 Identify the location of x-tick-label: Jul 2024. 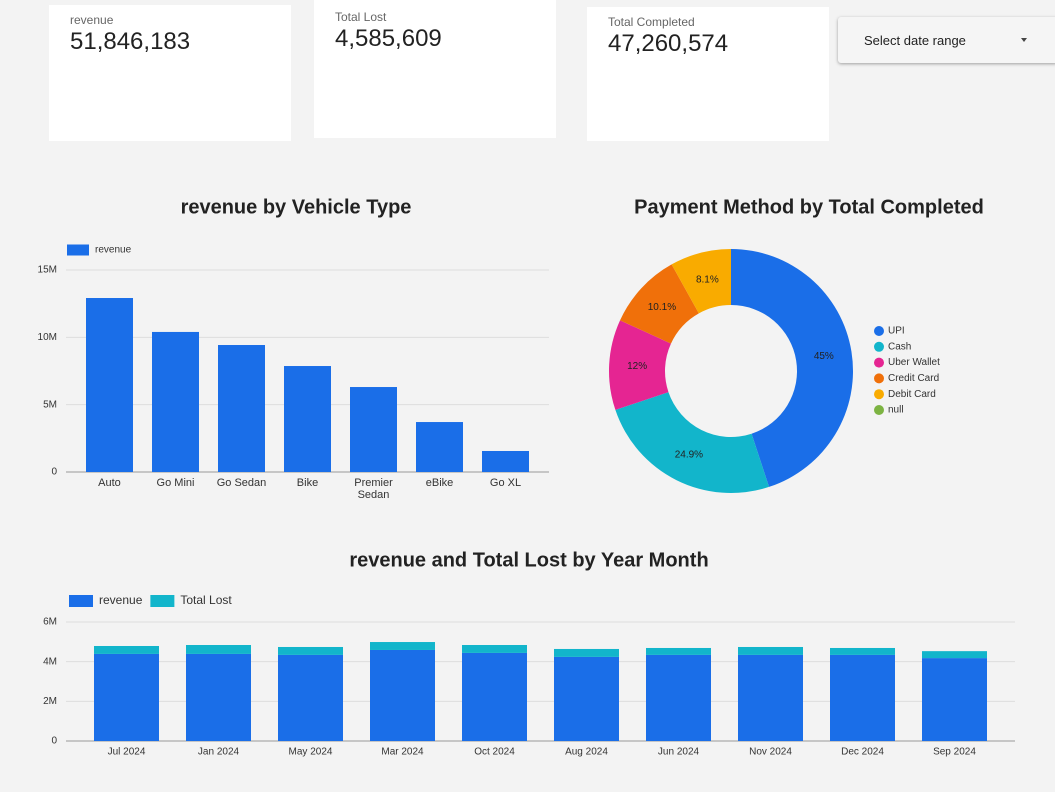
(127, 752).